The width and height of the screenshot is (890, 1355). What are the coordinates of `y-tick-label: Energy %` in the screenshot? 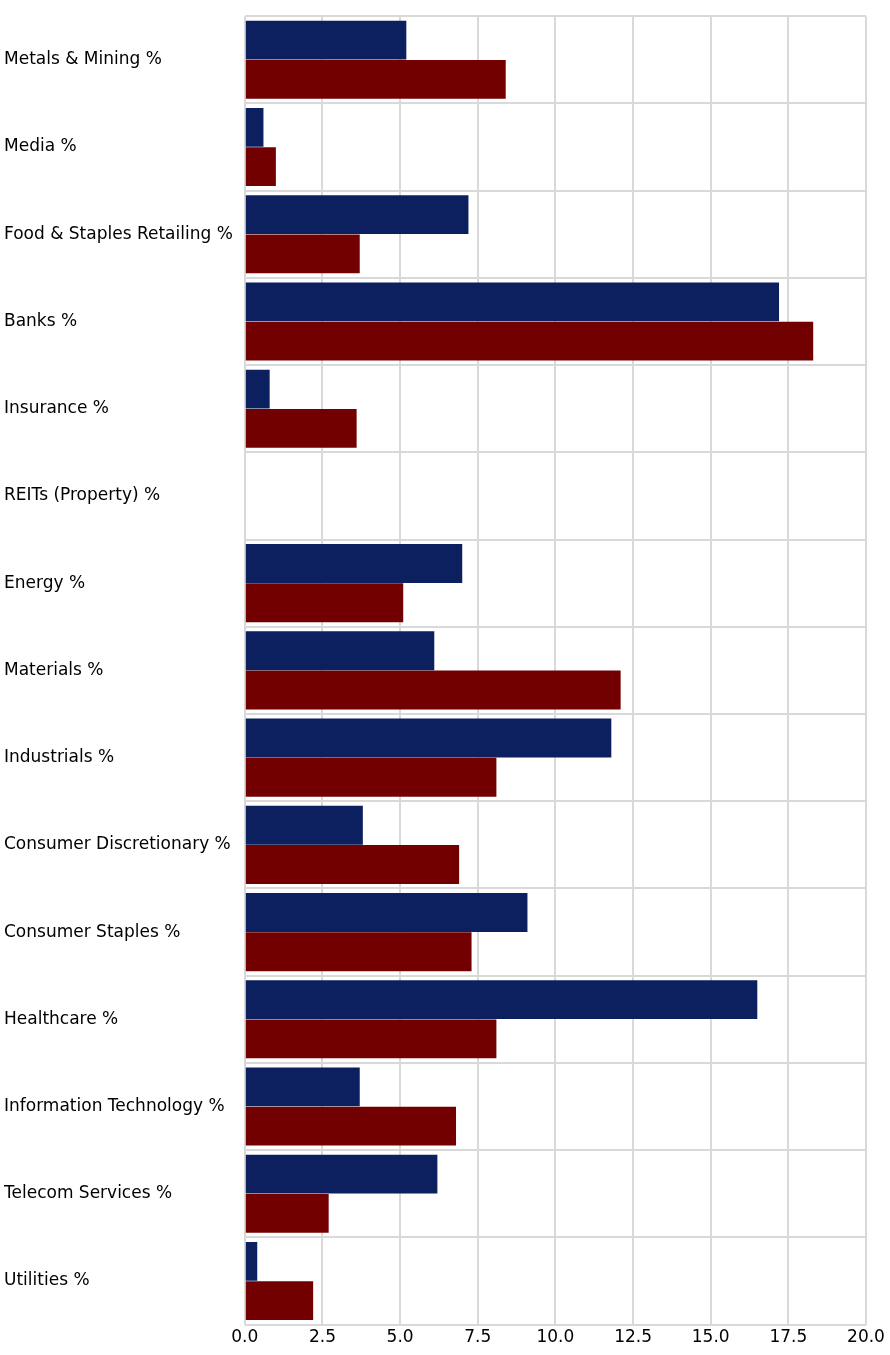 It's located at (45, 581).